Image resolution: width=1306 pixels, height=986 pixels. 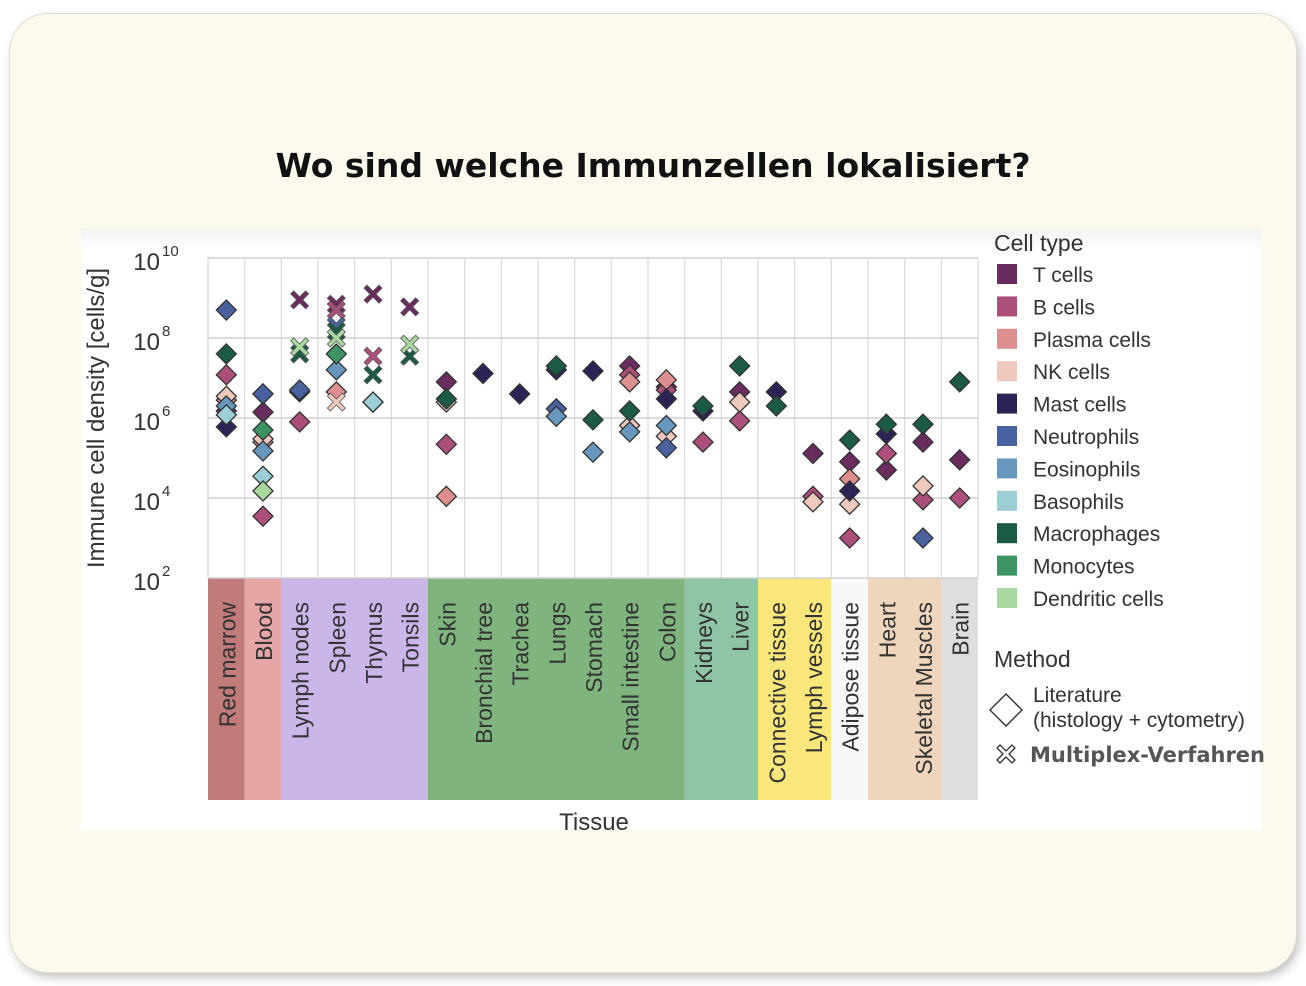 What do you see at coordinates (1086, 437) in the screenshot?
I see `legend-label: Neutrophils` at bounding box center [1086, 437].